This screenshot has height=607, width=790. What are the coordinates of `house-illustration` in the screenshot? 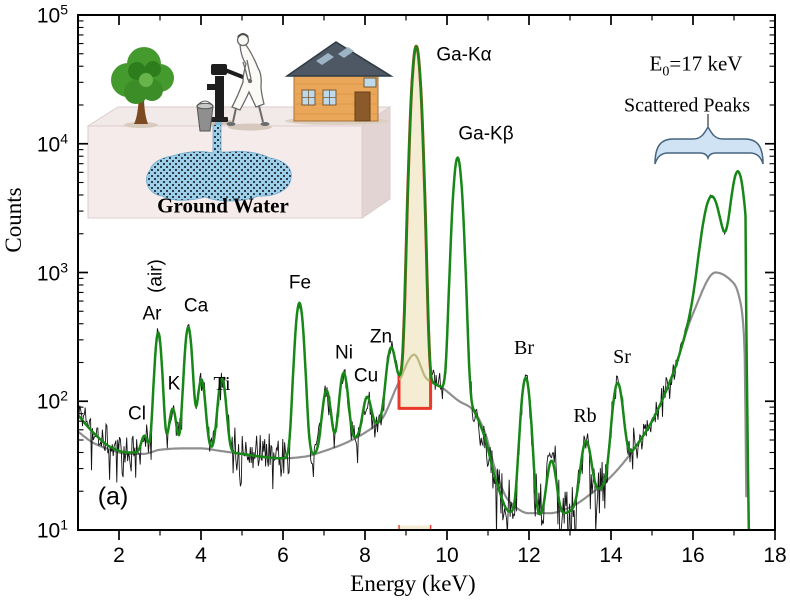 It's located at (339, 83).